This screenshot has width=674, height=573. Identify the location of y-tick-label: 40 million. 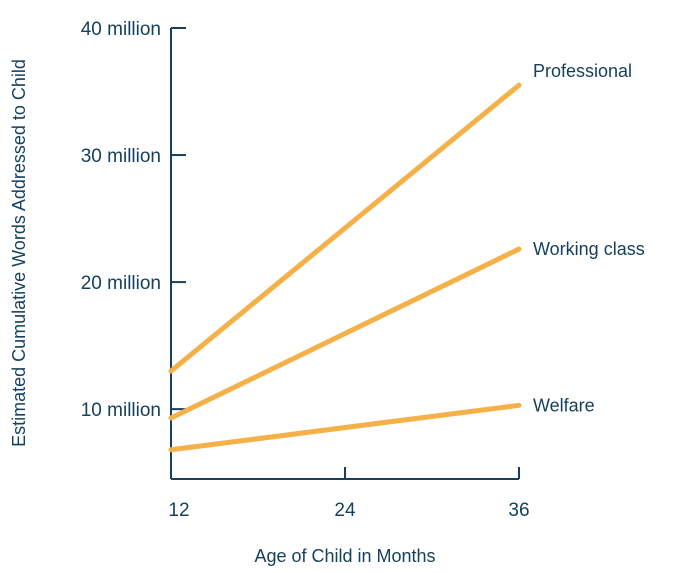
(121, 29).